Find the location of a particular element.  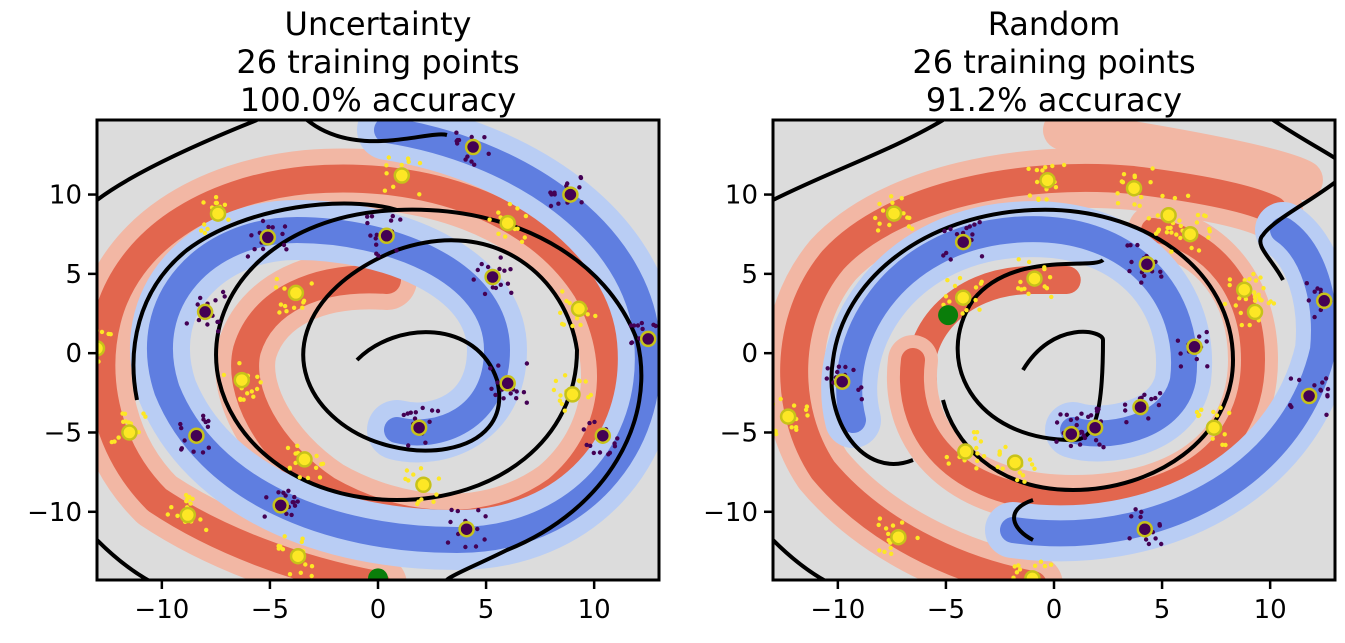

query-point is located at coordinates (378, 574).